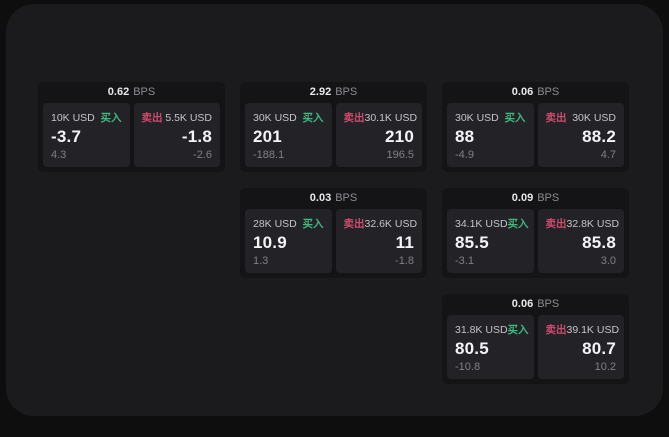  I want to click on sell-price: 88.2, so click(599, 136).